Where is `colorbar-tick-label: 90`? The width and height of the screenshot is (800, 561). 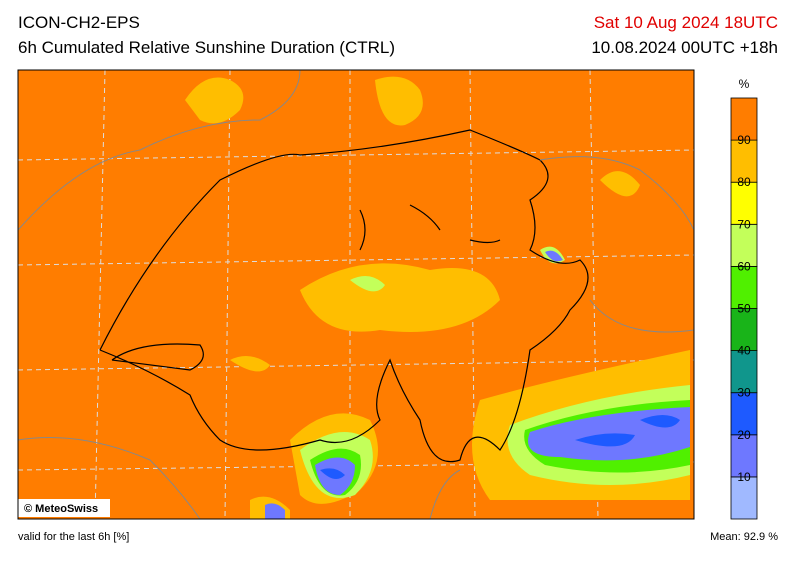 colorbar-tick-label: 90 is located at coordinates (744, 140).